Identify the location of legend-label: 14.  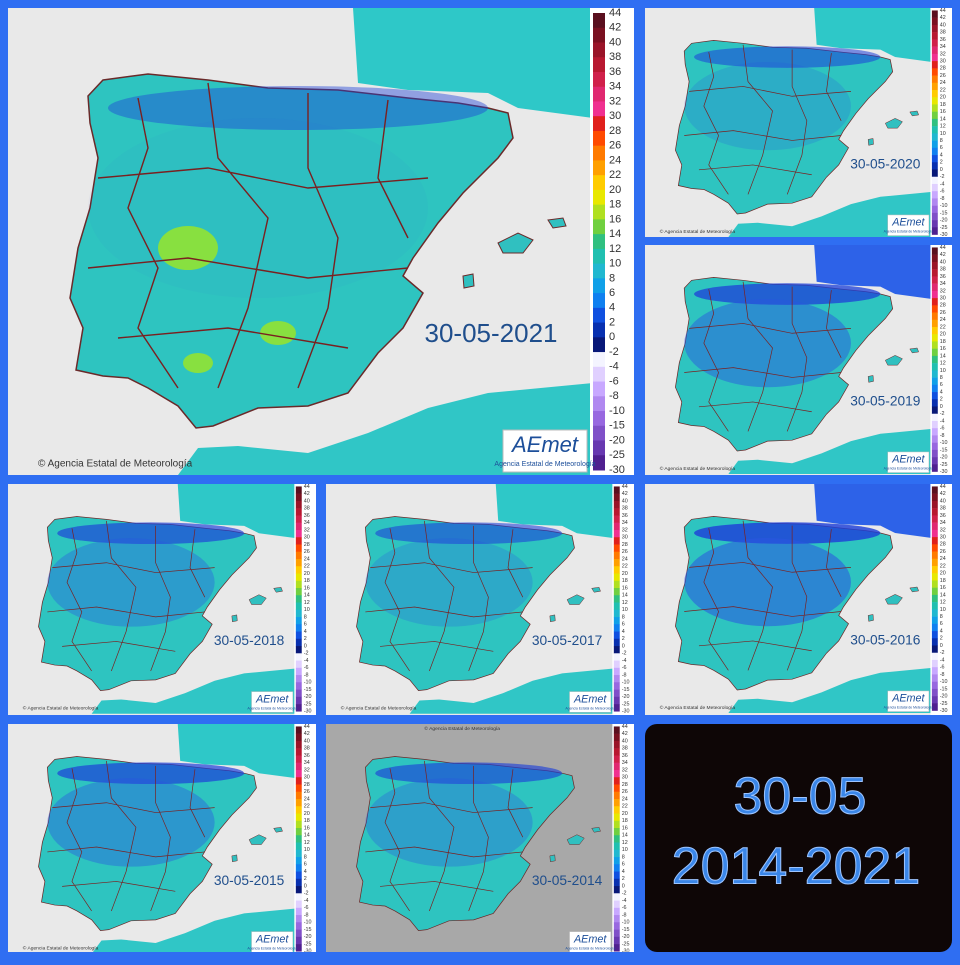
(943, 595).